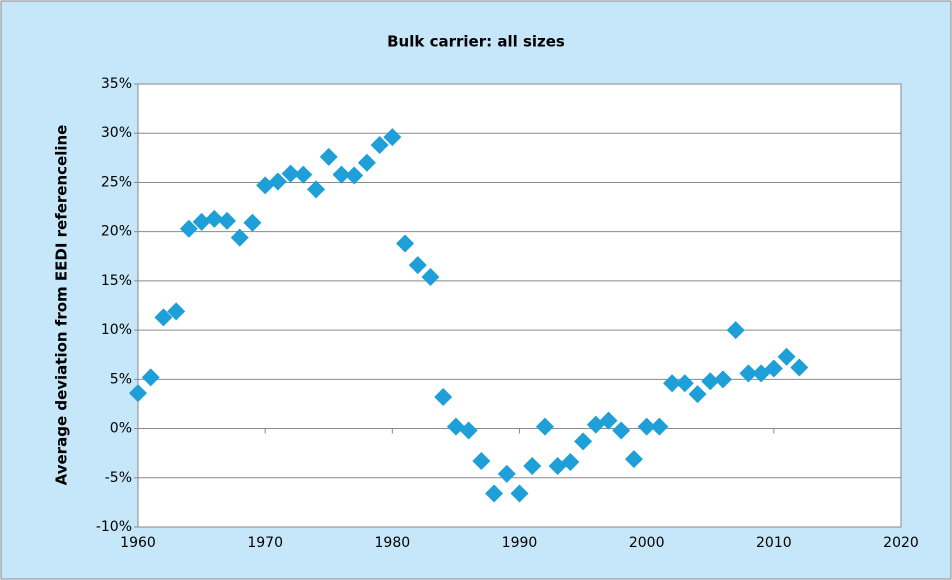  I want to click on y-tick-label: 5%, so click(121, 379).